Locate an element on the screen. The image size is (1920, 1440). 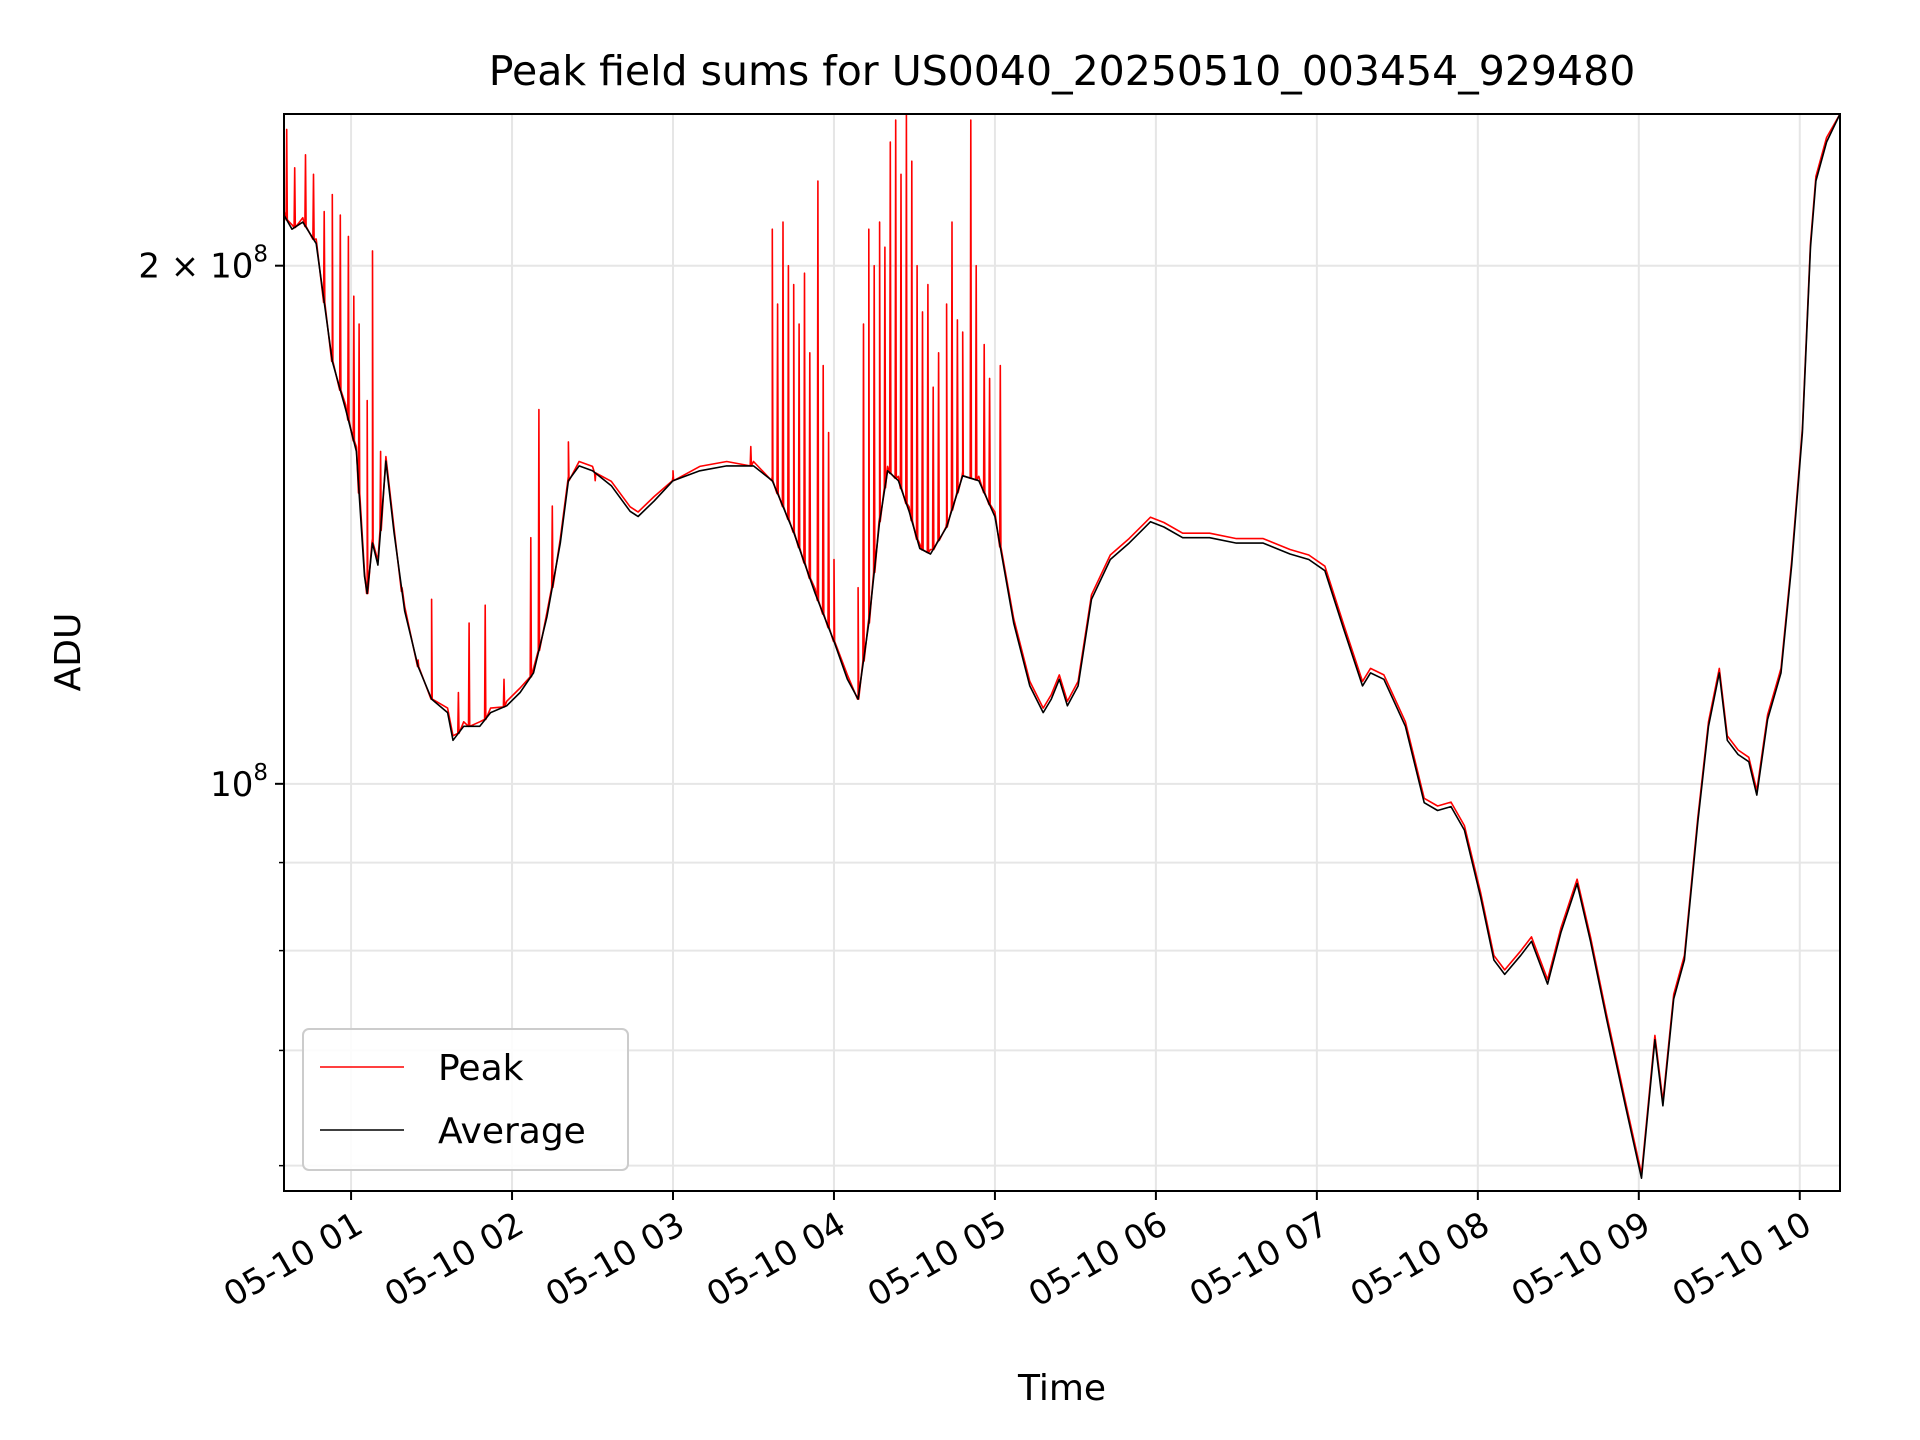
y-tick-label: 2 × 108 is located at coordinates (203, 264).